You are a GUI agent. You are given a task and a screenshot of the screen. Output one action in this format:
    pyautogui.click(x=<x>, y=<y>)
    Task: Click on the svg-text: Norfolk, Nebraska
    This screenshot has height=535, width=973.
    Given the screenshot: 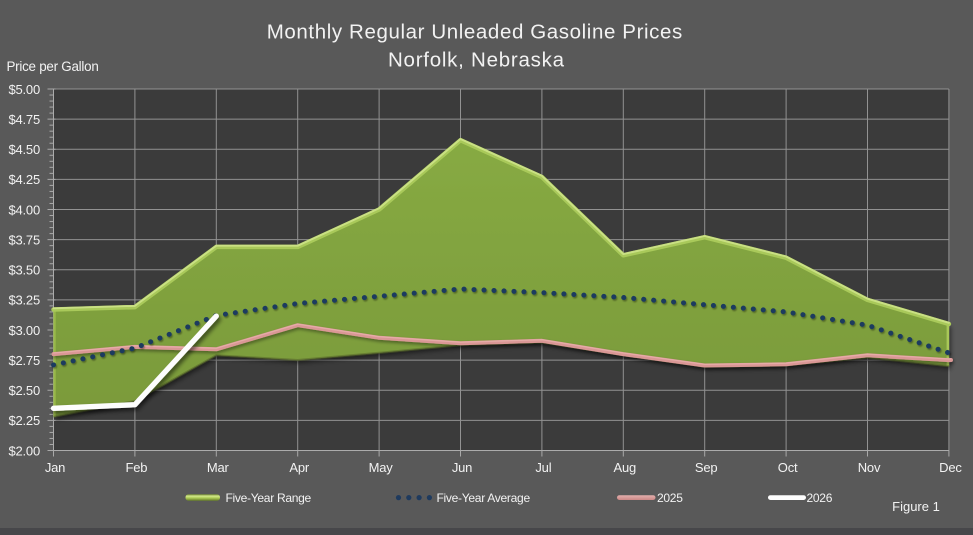 What is the action you would take?
    pyautogui.click(x=476, y=60)
    